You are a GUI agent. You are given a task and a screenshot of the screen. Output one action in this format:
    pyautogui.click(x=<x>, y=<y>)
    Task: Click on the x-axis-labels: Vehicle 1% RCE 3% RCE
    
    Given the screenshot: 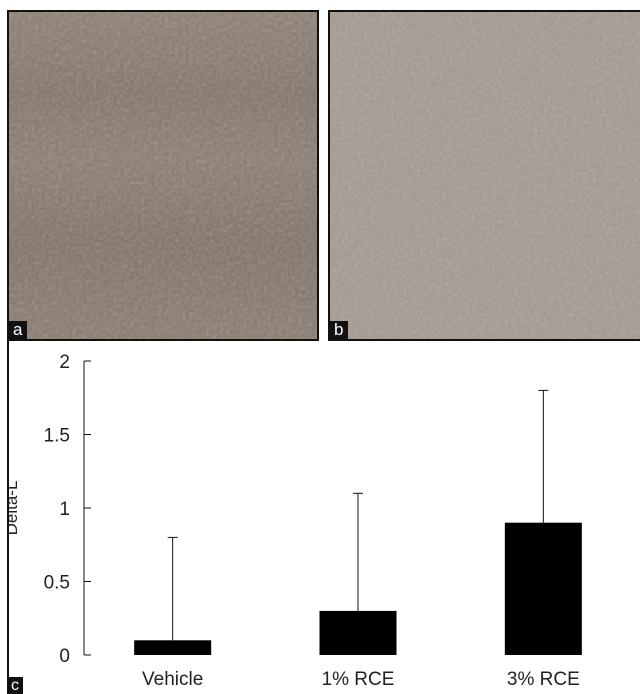 What is the action you would take?
    pyautogui.click(x=361, y=679)
    